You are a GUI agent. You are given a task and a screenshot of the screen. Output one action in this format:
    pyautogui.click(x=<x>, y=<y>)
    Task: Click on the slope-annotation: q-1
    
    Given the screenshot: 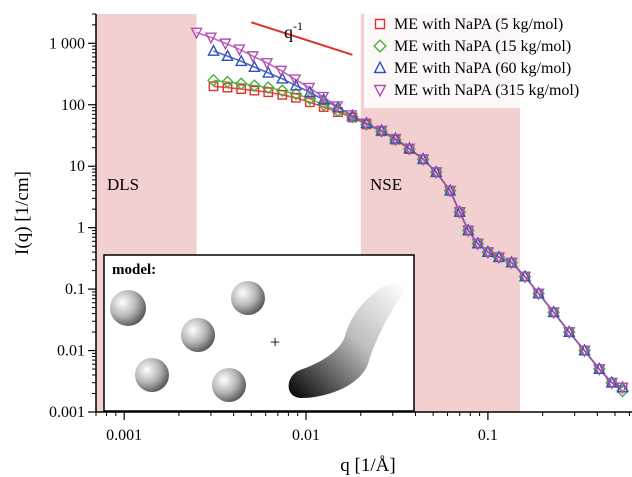 What is the action you would take?
    pyautogui.click(x=301, y=37)
    